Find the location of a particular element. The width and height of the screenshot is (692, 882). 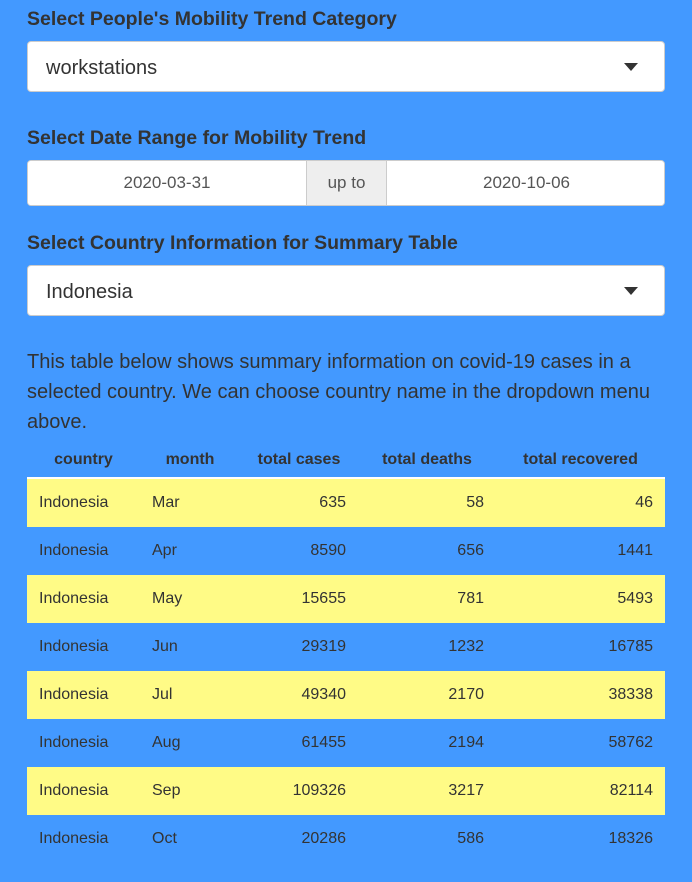

cell-month: Aug is located at coordinates (190, 743).